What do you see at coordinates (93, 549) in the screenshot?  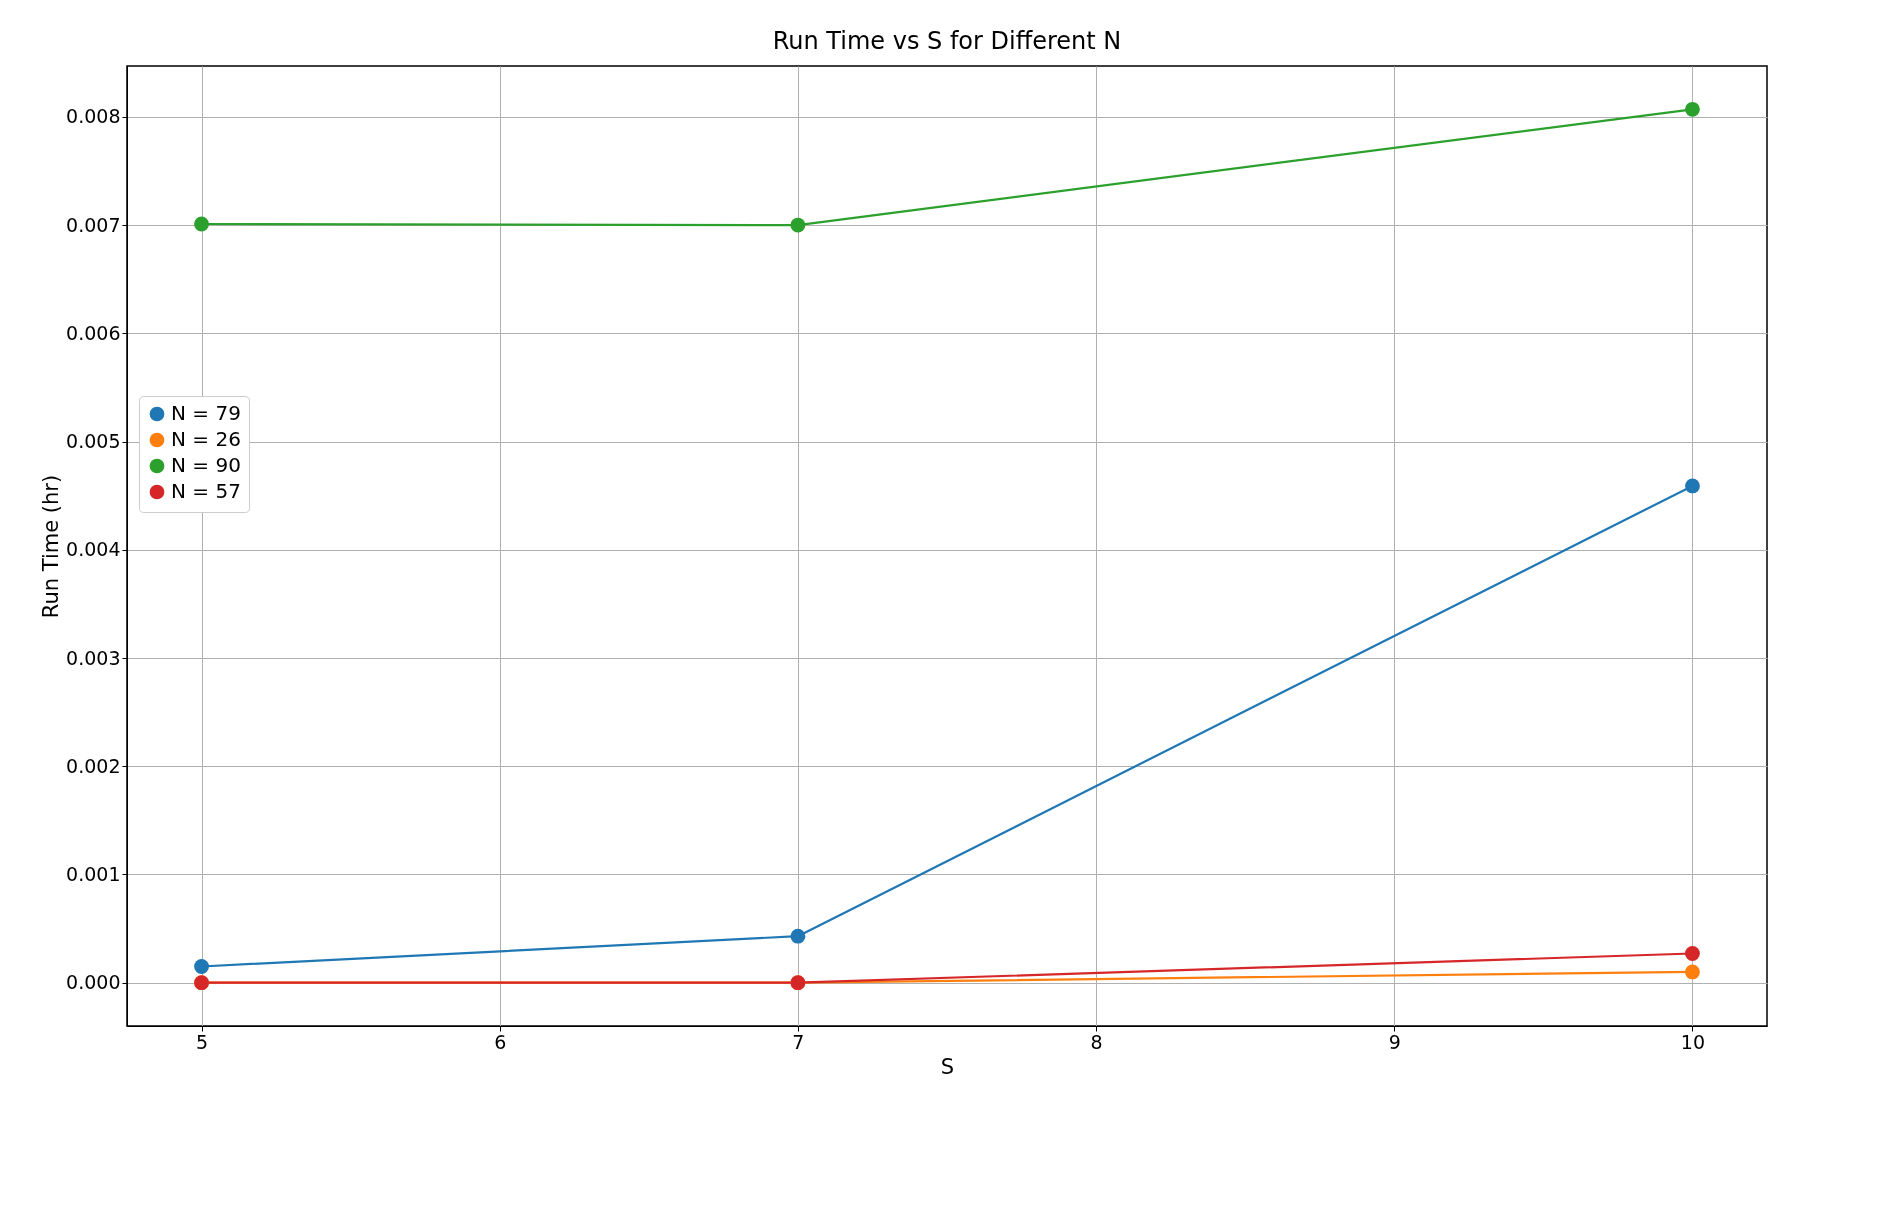 I see `y-tick-label: 0.004` at bounding box center [93, 549].